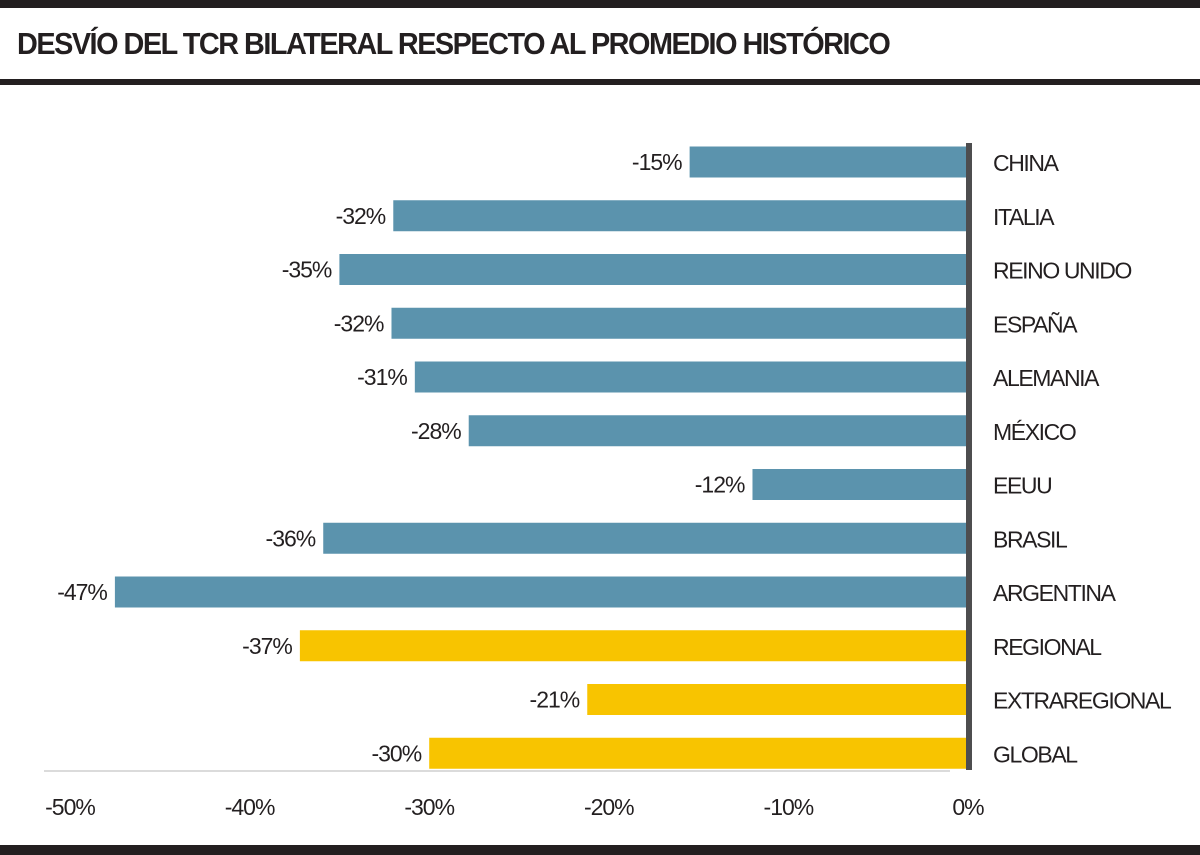  I want to click on value-label-7: -36%, so click(291, 538).